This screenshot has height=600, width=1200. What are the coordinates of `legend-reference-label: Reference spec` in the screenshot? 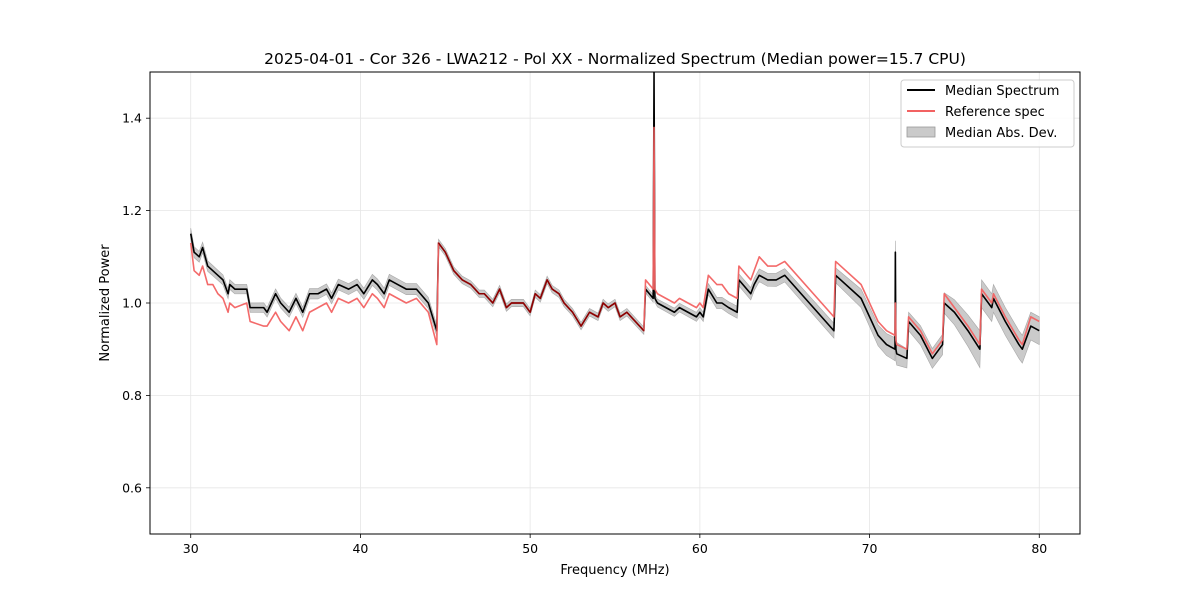 It's located at (995, 112).